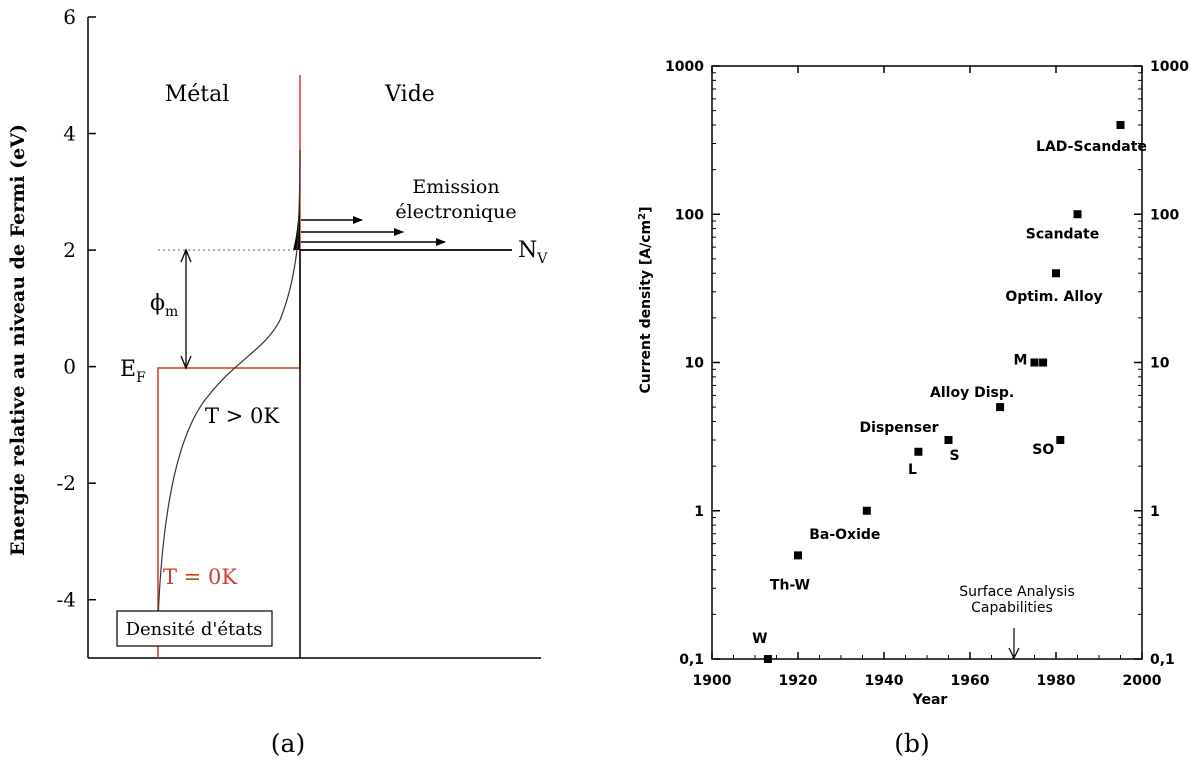  What do you see at coordinates (695, 364) in the screenshot?
I see `panel-b-y-tick-label: 10` at bounding box center [695, 364].